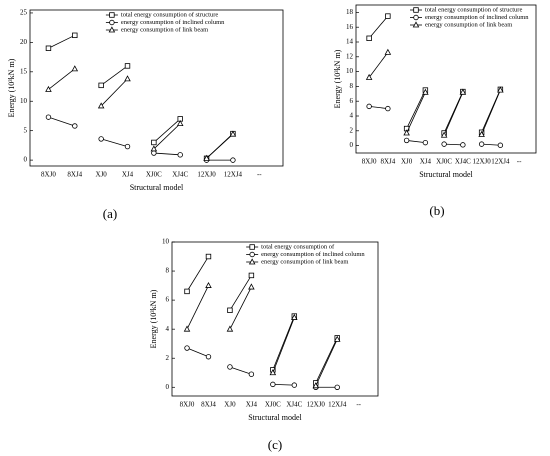 This screenshot has width=550, height=456. What do you see at coordinates (350, 27) in the screenshot?
I see `y-tick-label: 16` at bounding box center [350, 27].